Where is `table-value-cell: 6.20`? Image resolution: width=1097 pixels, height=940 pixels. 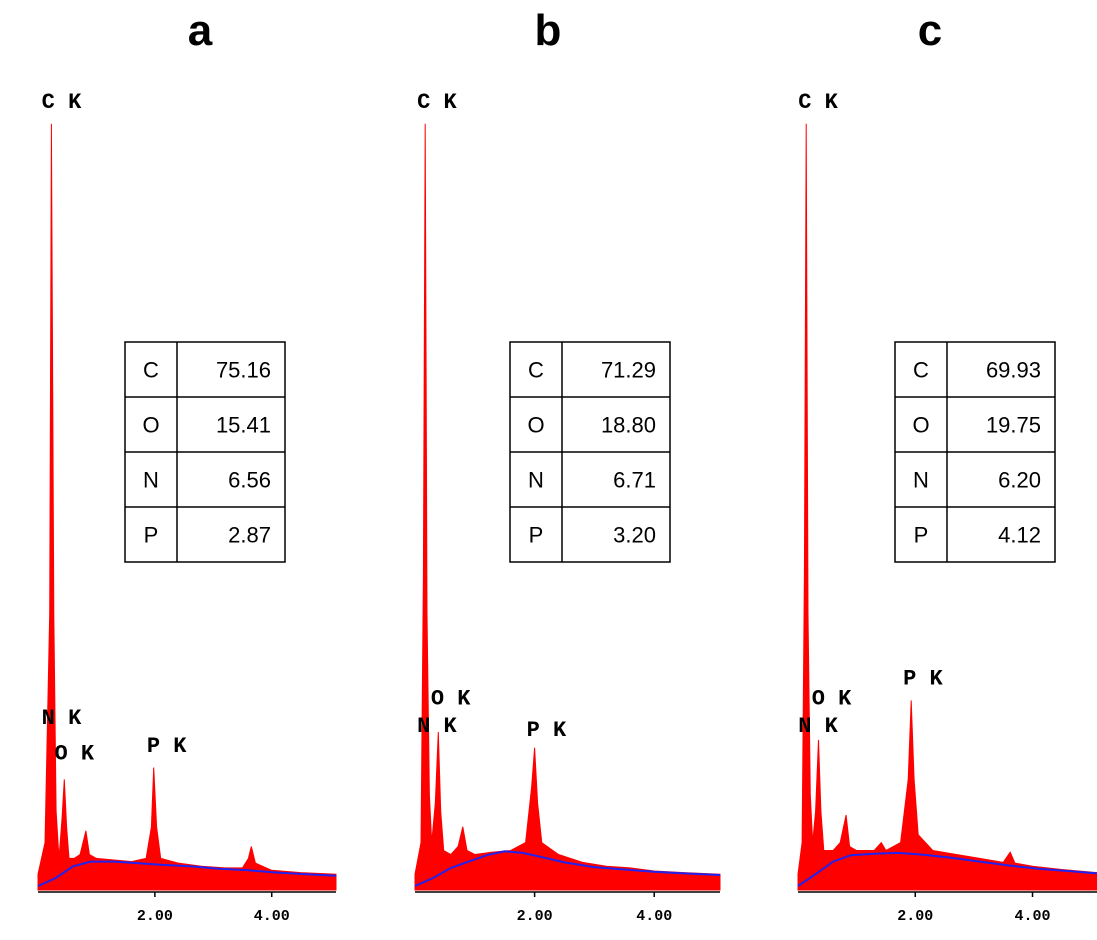 table-value-cell: 6.20 is located at coordinates (1019, 480).